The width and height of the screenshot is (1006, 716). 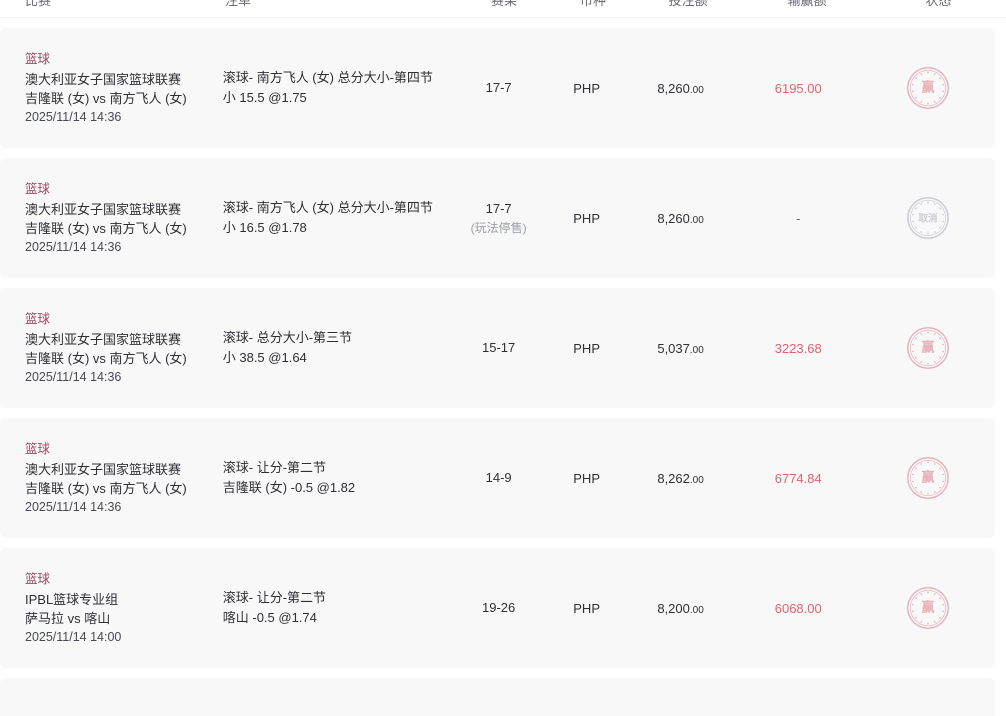 I want to click on stake-integer: 5,037, so click(x=673, y=348).